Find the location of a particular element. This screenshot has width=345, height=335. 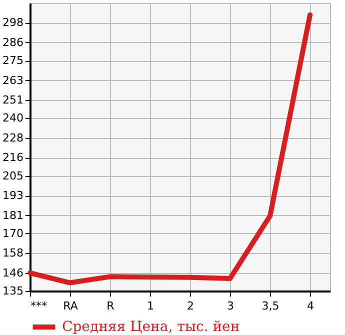

x-tick-label: R is located at coordinates (110, 306).